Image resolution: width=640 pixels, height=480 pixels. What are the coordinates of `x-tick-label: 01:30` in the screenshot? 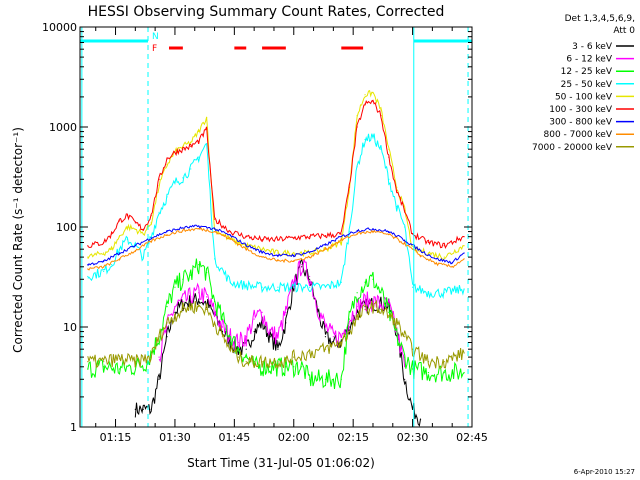 It's located at (175, 437).